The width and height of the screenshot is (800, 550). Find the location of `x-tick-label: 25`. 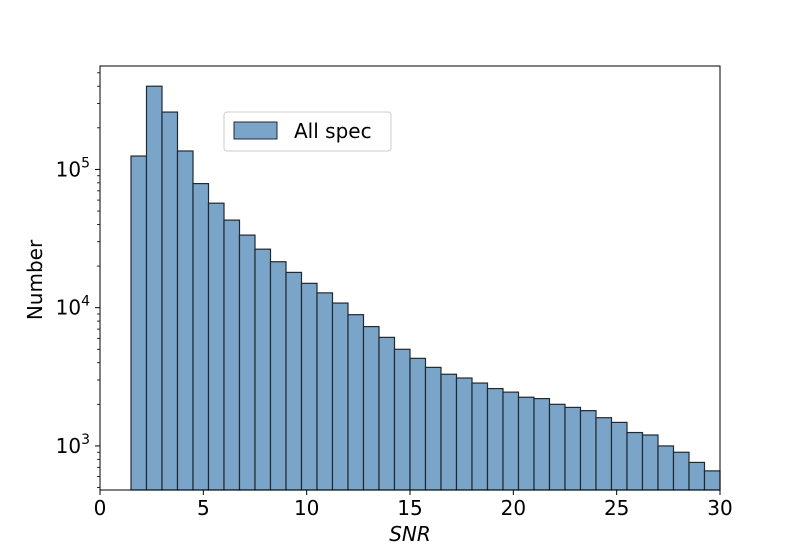

x-tick-label: 25 is located at coordinates (616, 508).